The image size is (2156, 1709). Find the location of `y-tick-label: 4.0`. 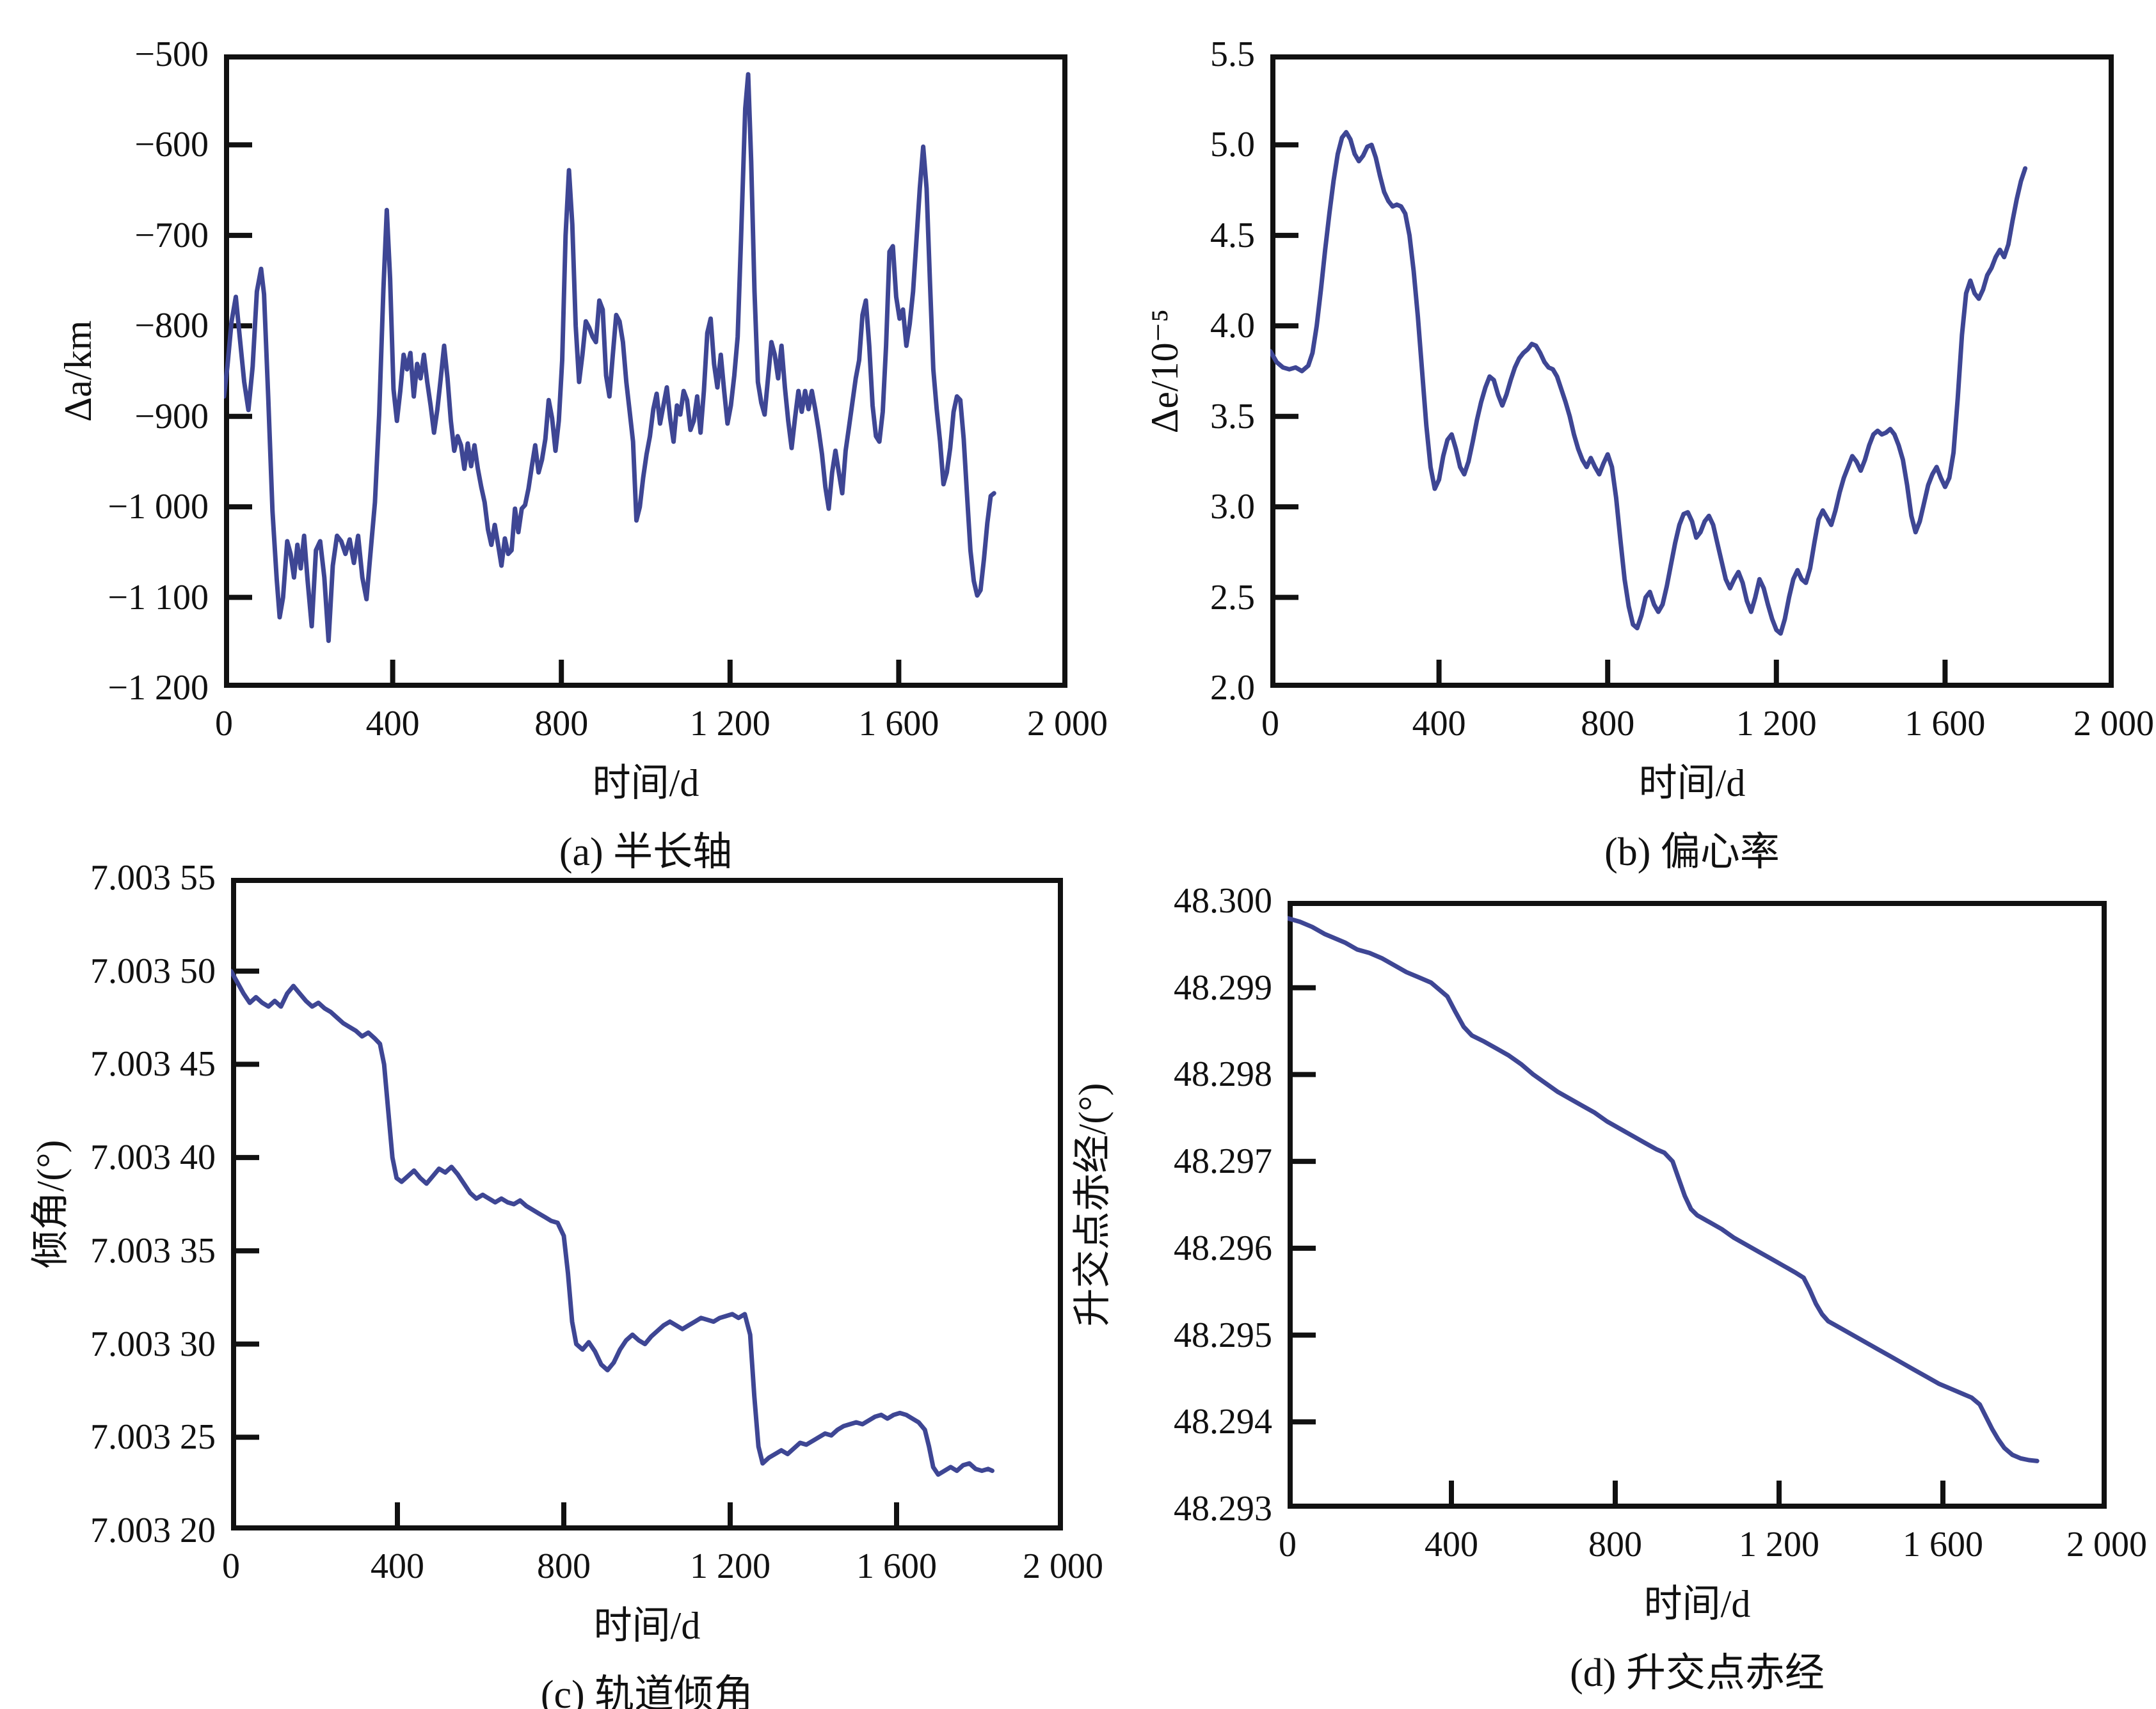

y-tick-label: 4.0 is located at coordinates (1232, 326).